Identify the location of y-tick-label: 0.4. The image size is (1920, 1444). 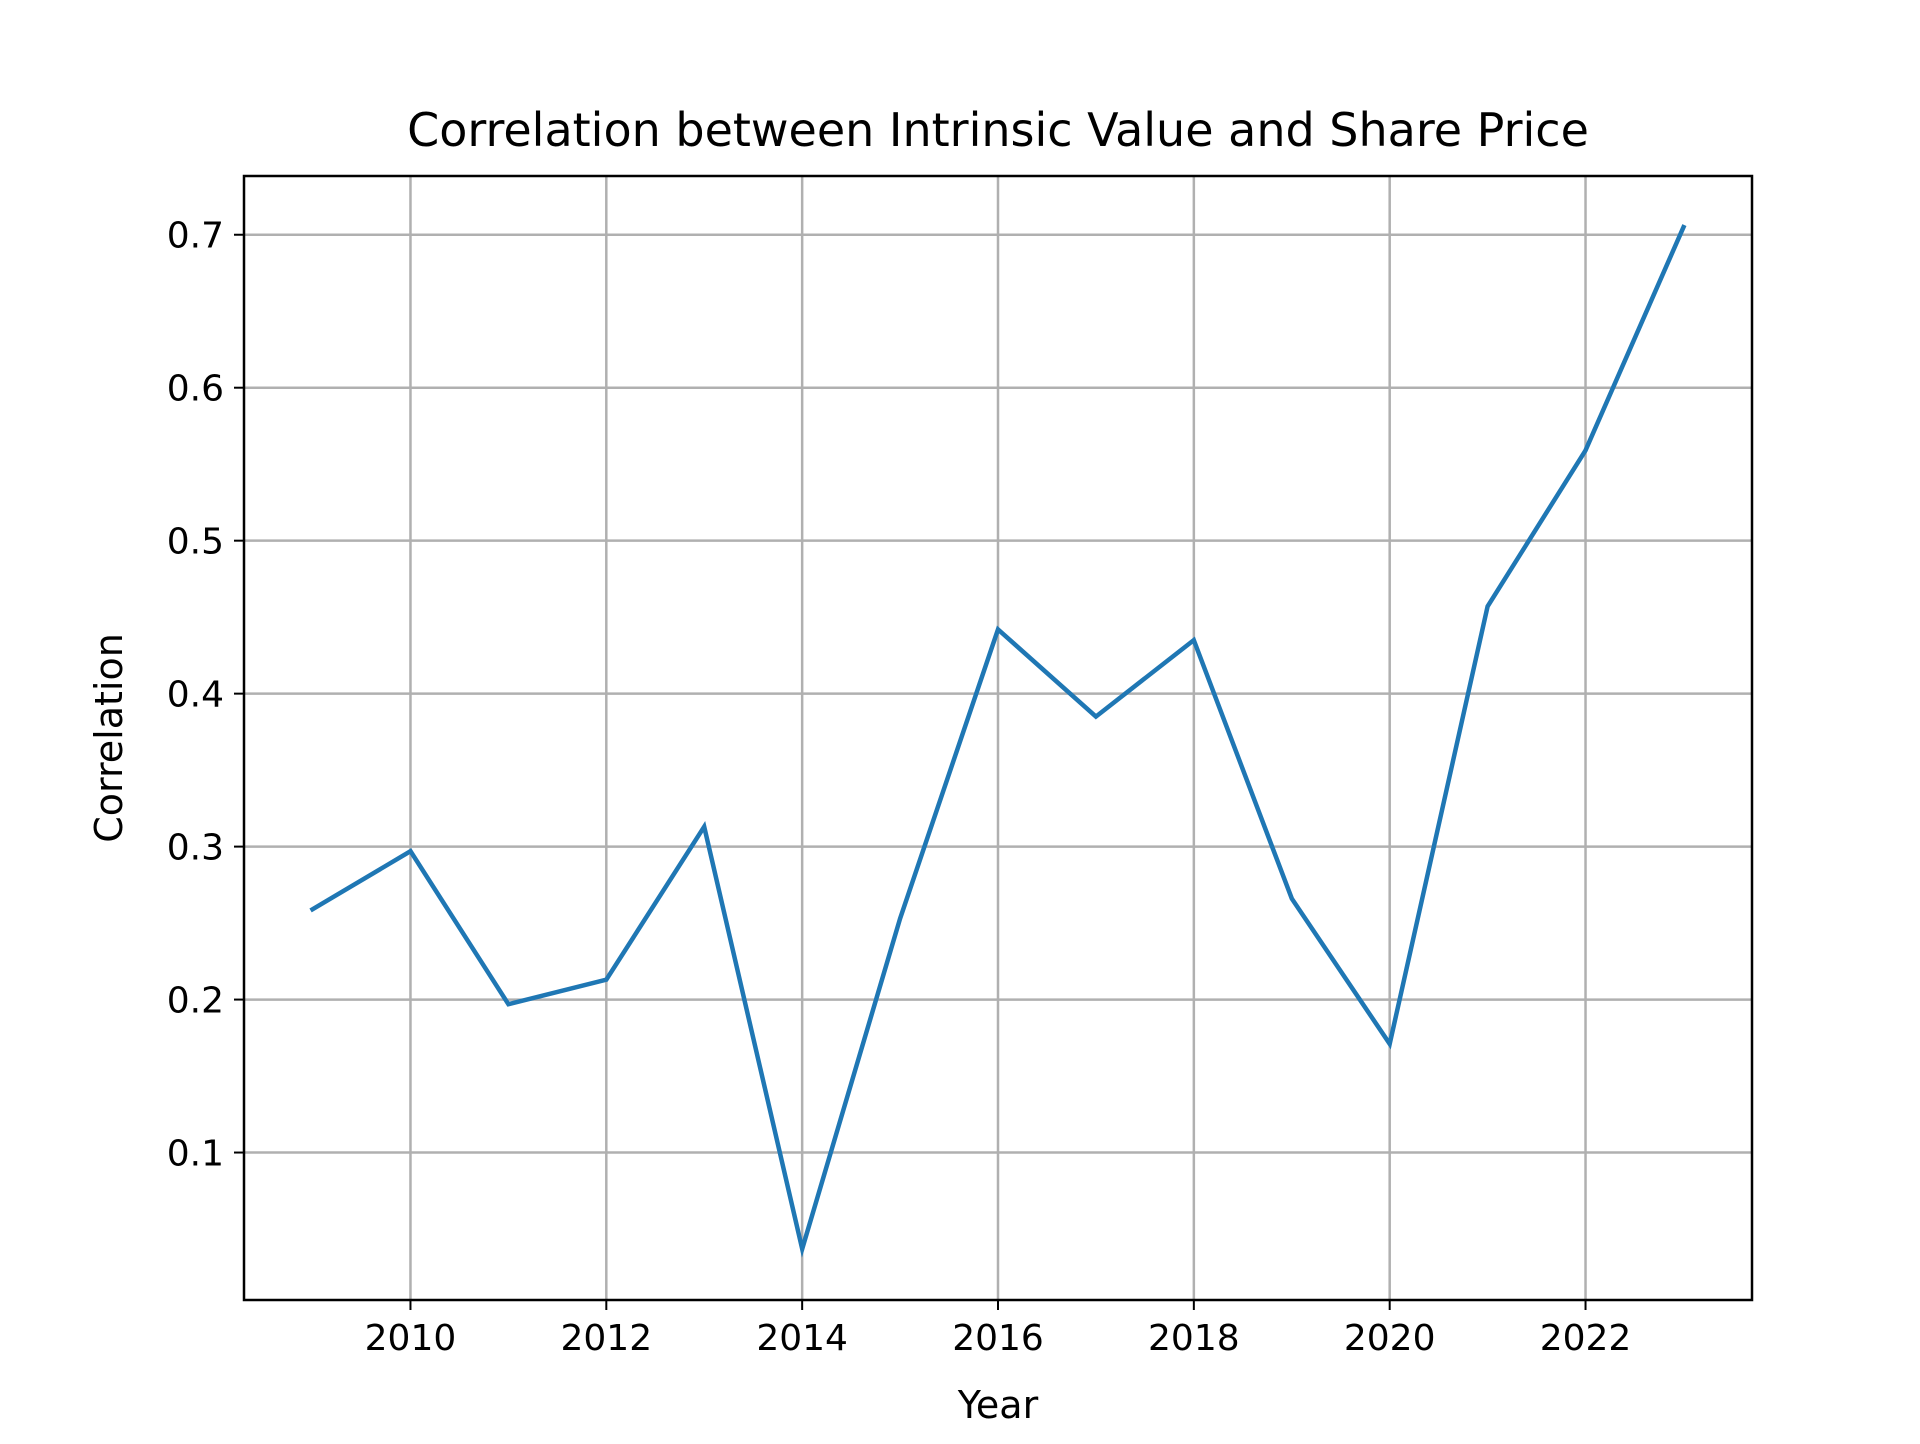
(195, 695).